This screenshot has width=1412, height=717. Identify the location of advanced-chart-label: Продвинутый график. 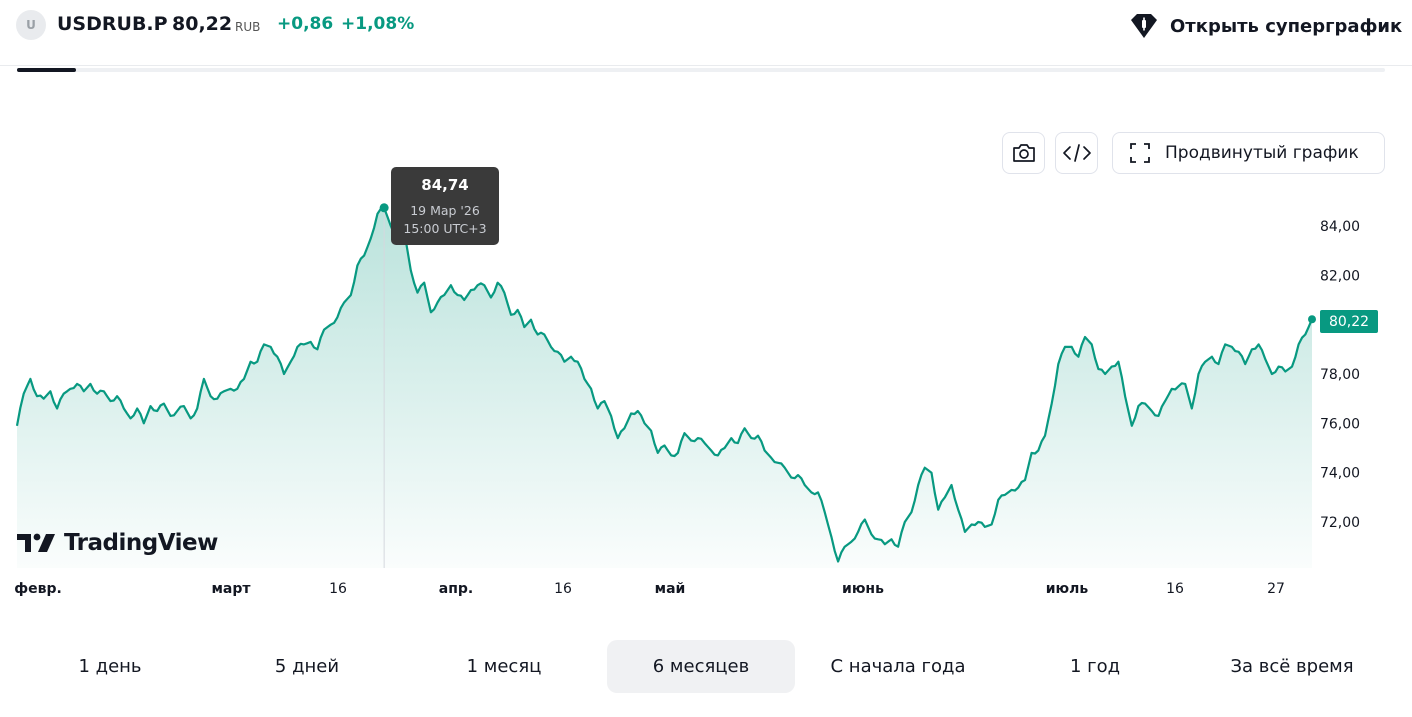
(1262, 153).